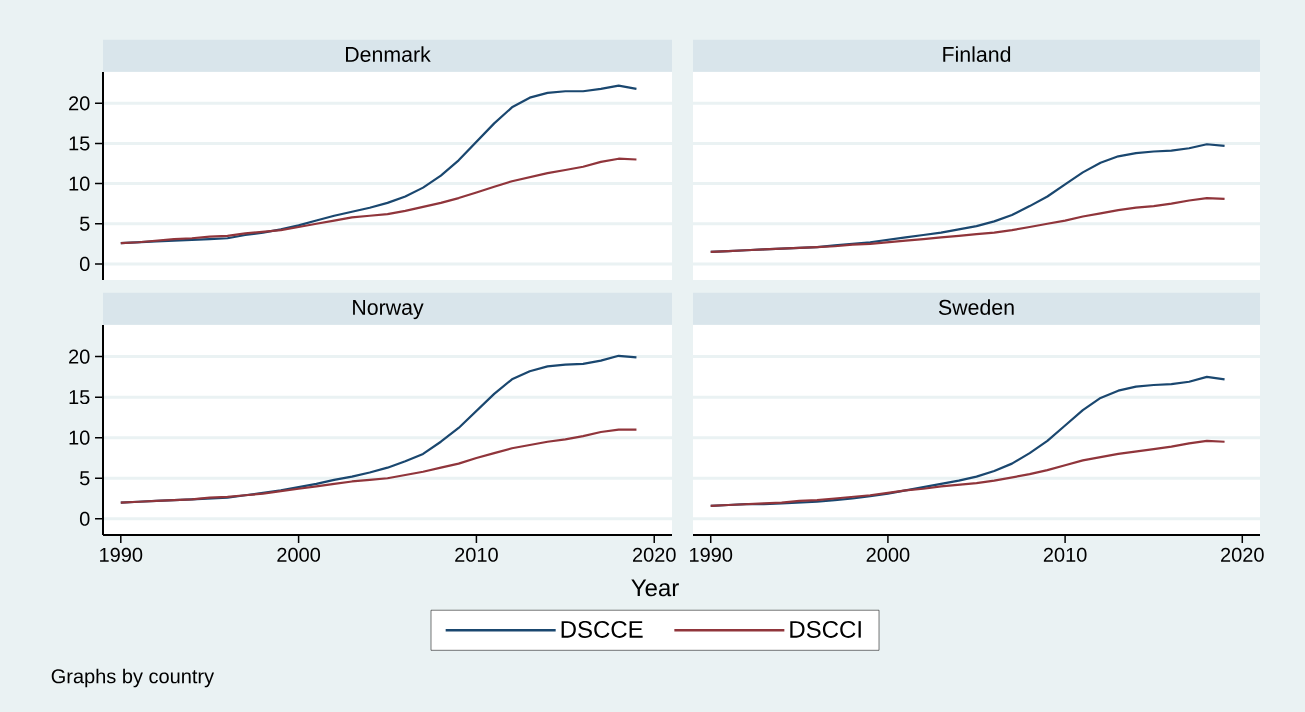  What do you see at coordinates (602, 629) in the screenshot?
I see `legend-label: DSCCE` at bounding box center [602, 629].